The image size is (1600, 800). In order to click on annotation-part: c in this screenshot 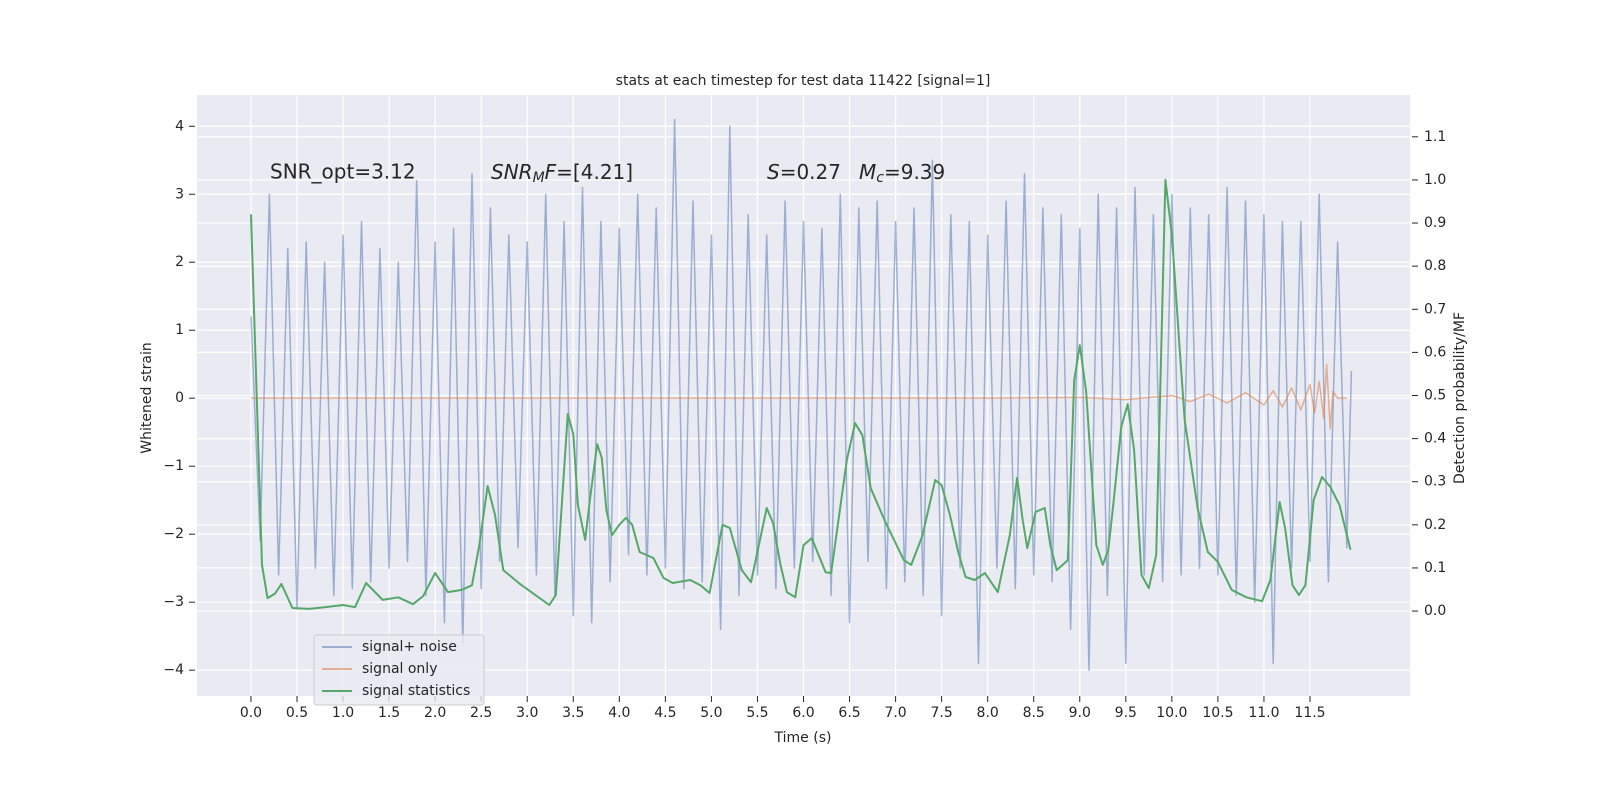, I will do `click(880, 178)`.